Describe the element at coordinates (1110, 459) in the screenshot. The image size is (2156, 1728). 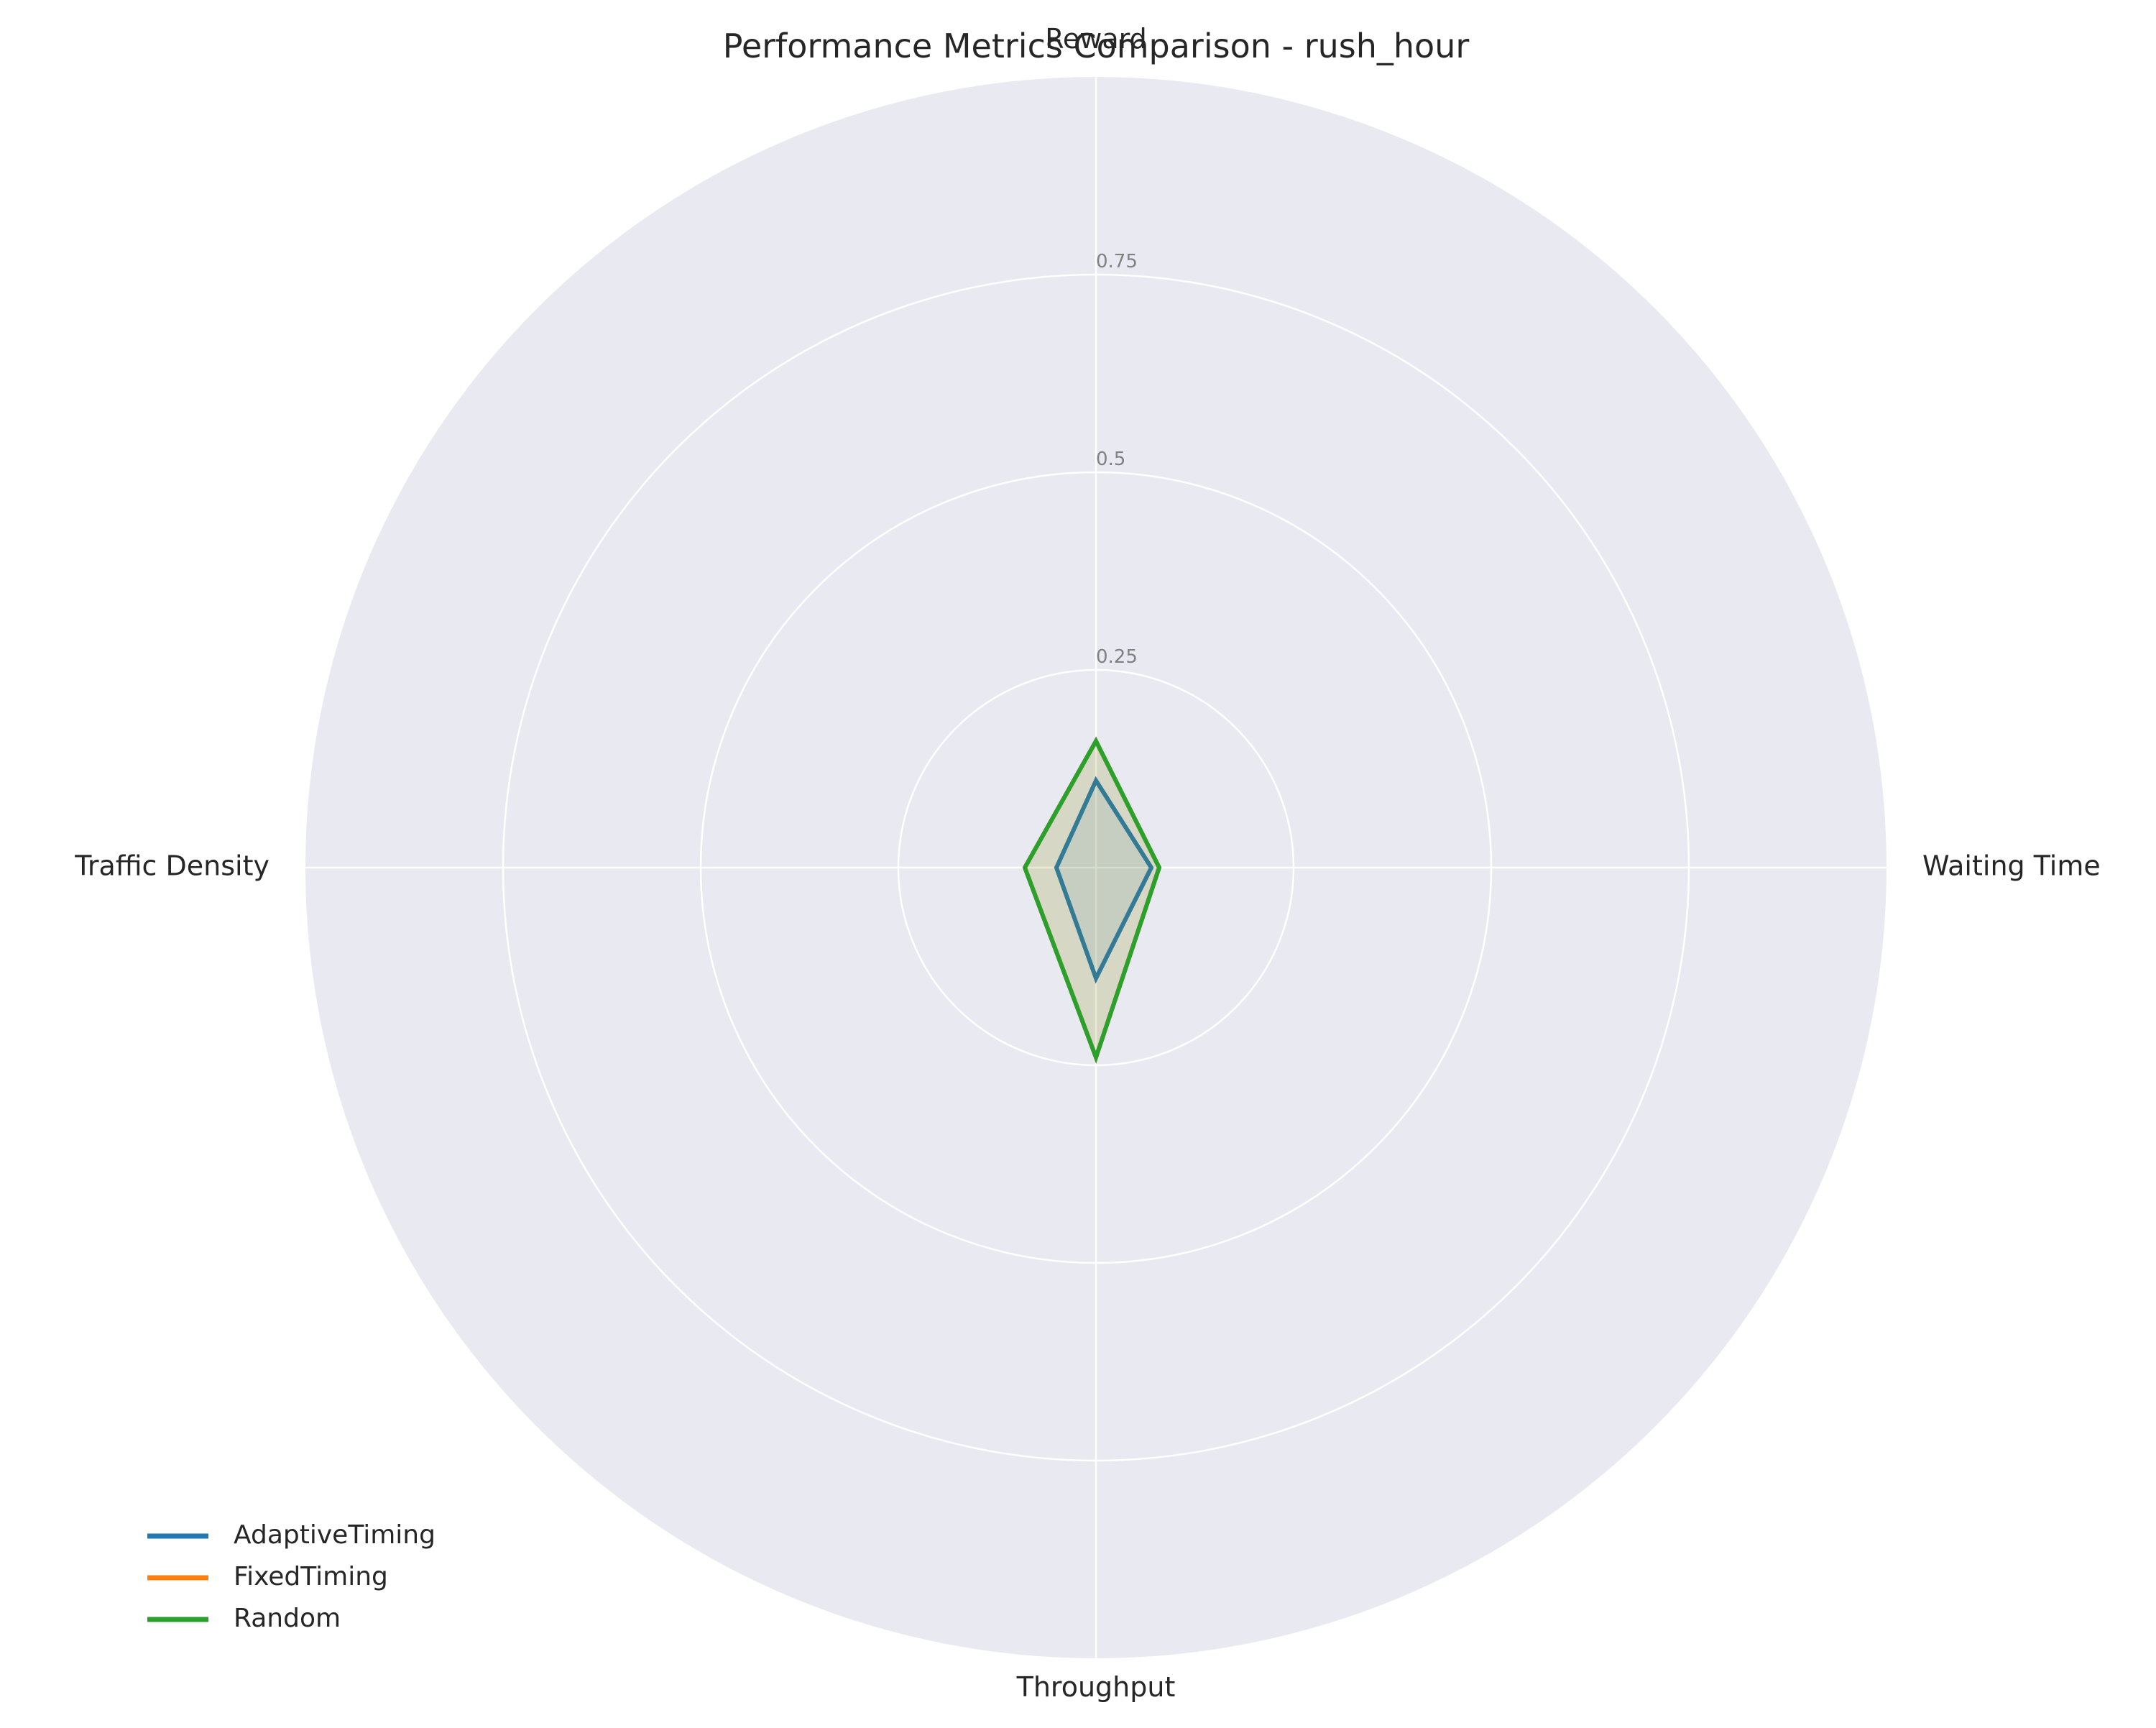
I see `radial-tick-label: 0.5` at that location.